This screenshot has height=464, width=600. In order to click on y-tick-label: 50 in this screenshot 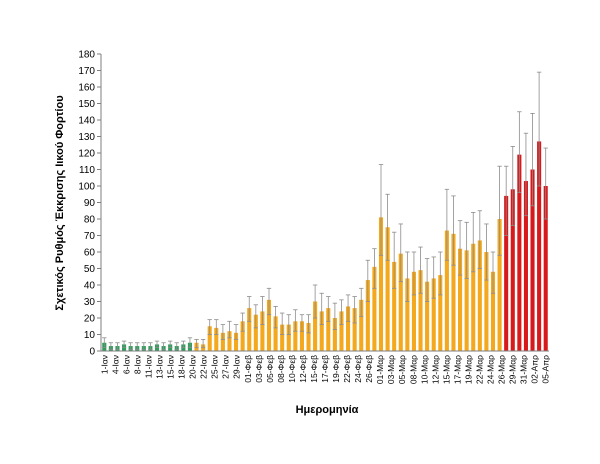, I will do `click(90, 269)`.